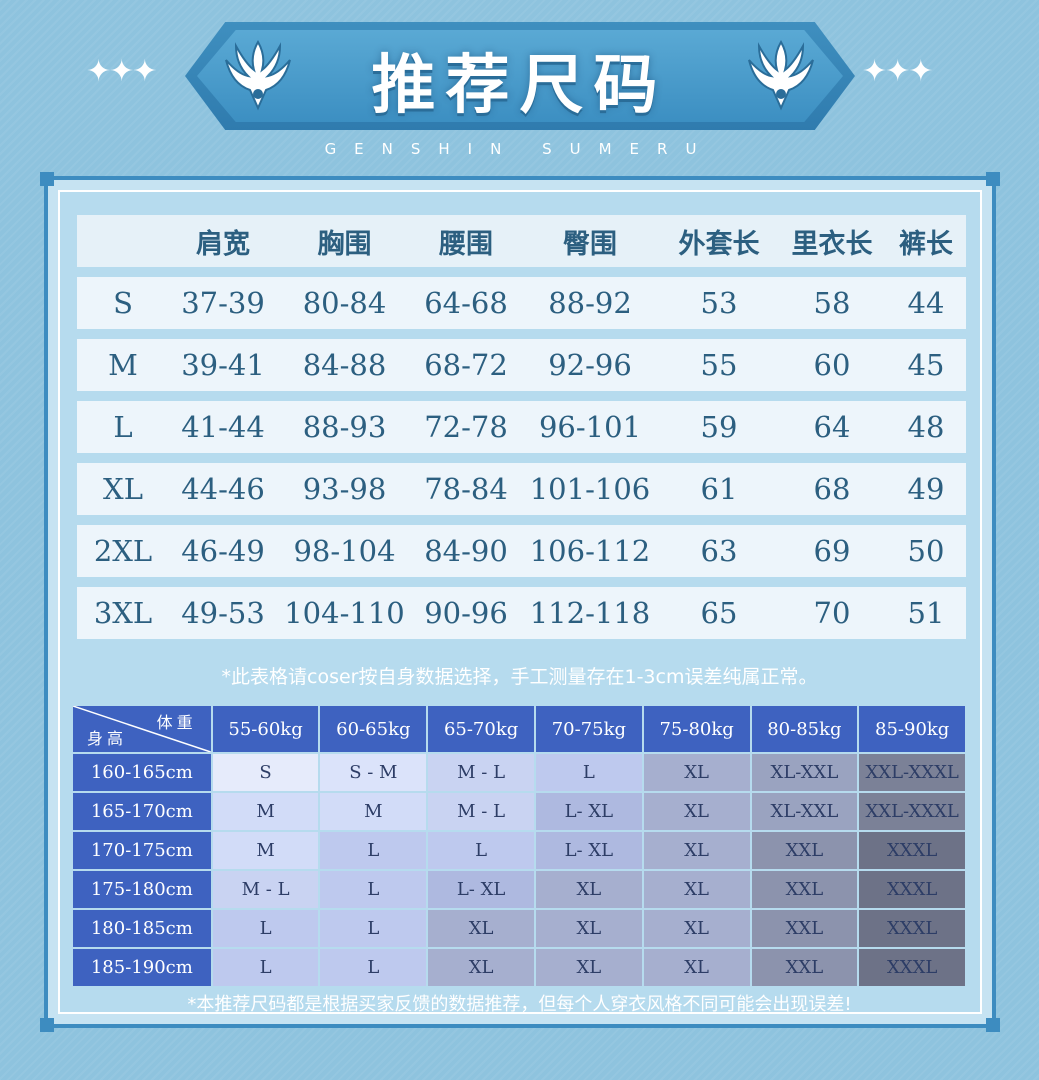 The image size is (1039, 1080). I want to click on weight-axis-label: 体重, so click(176, 722).